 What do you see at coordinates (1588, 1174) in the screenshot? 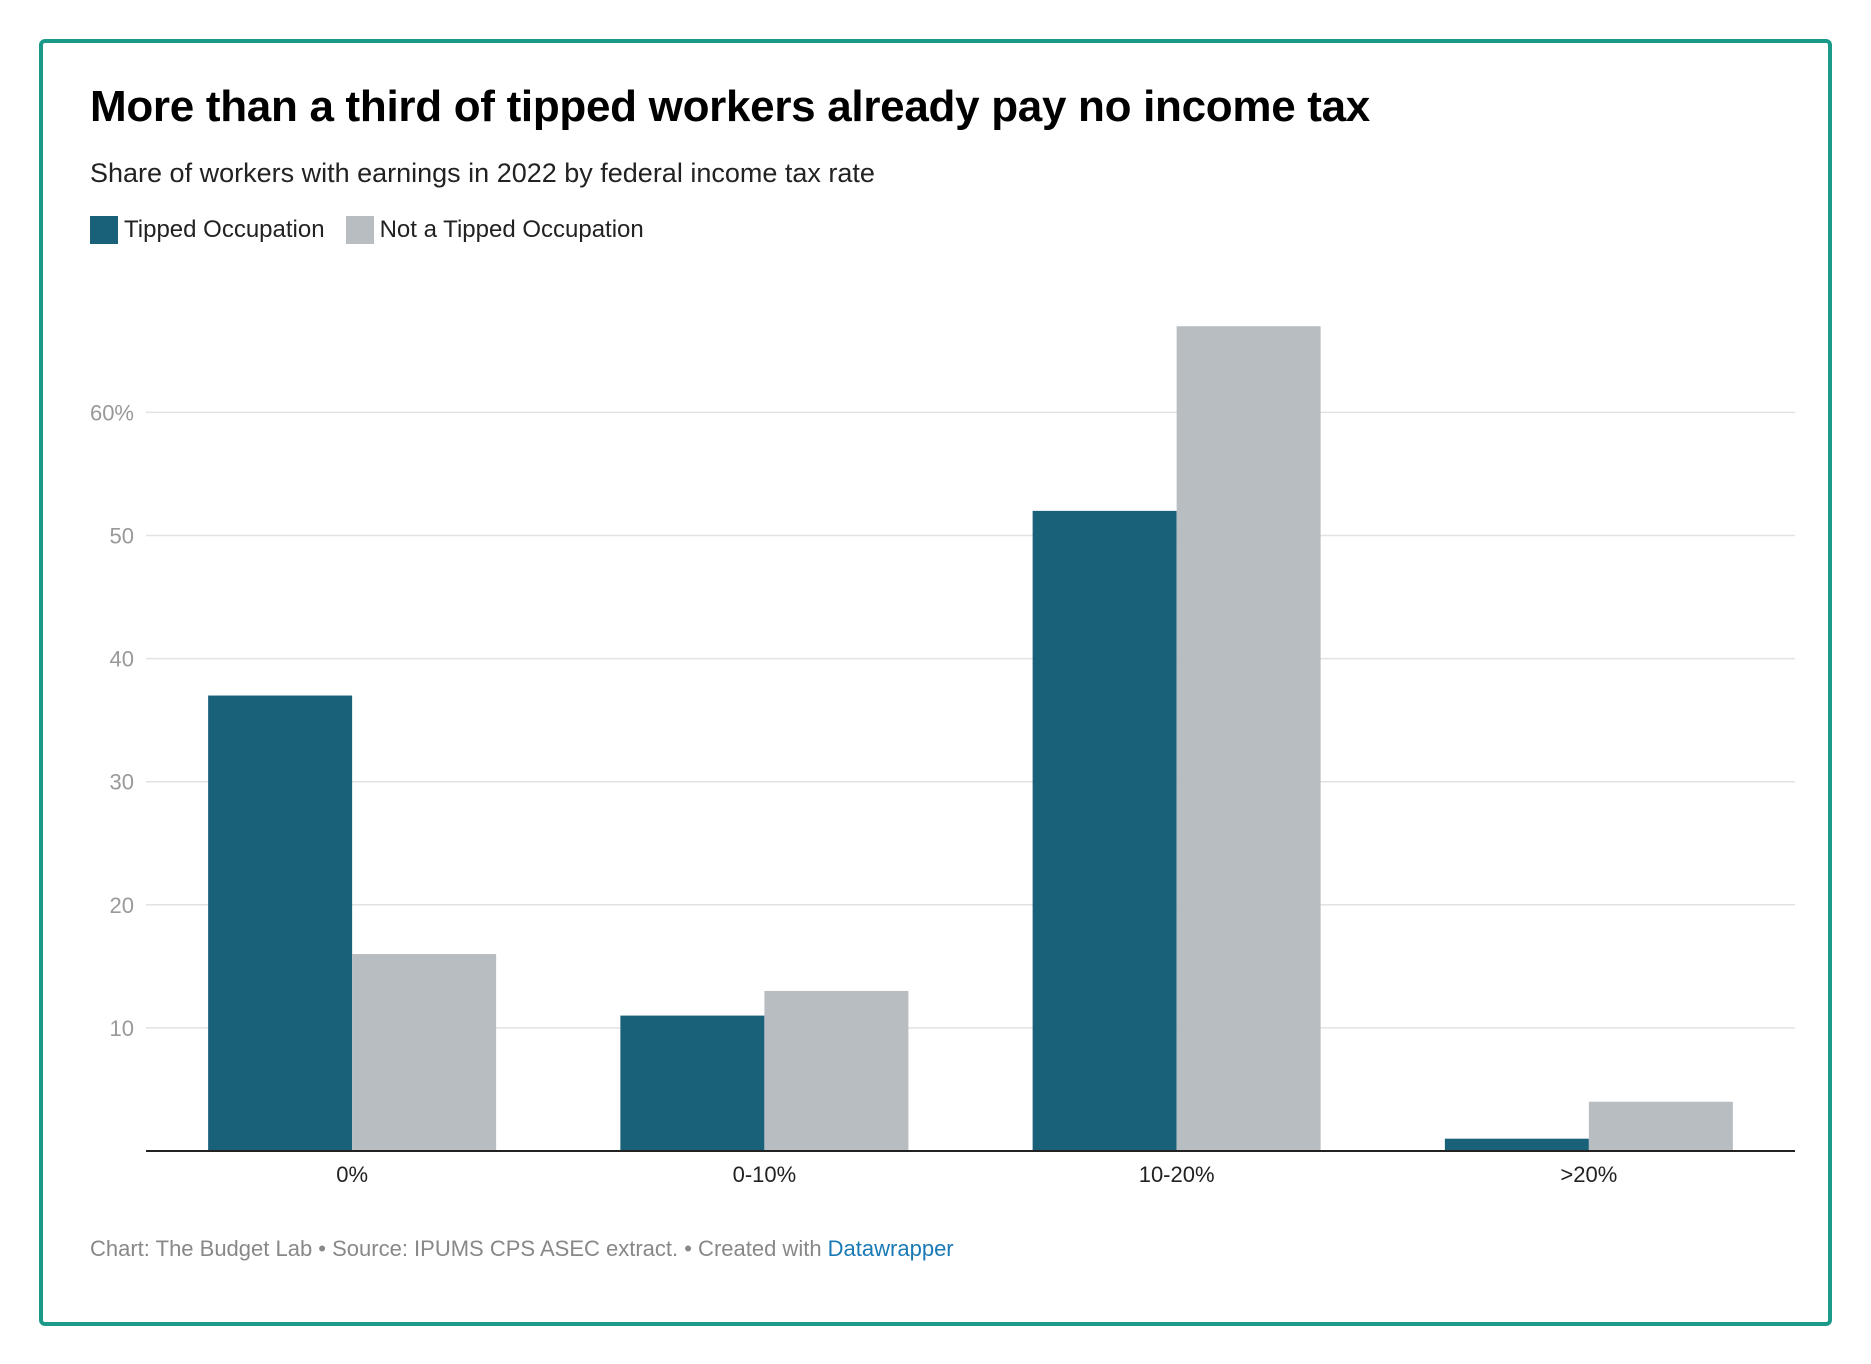
I see `x-tick-label: >20%` at bounding box center [1588, 1174].